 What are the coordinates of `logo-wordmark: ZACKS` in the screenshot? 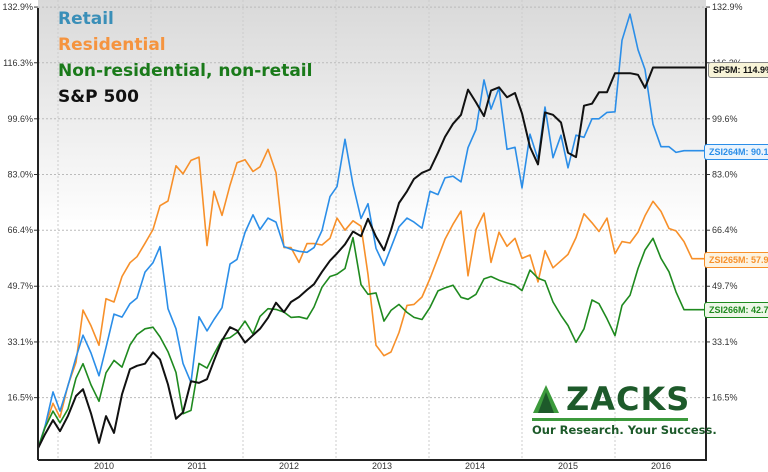 It's located at (628, 399).